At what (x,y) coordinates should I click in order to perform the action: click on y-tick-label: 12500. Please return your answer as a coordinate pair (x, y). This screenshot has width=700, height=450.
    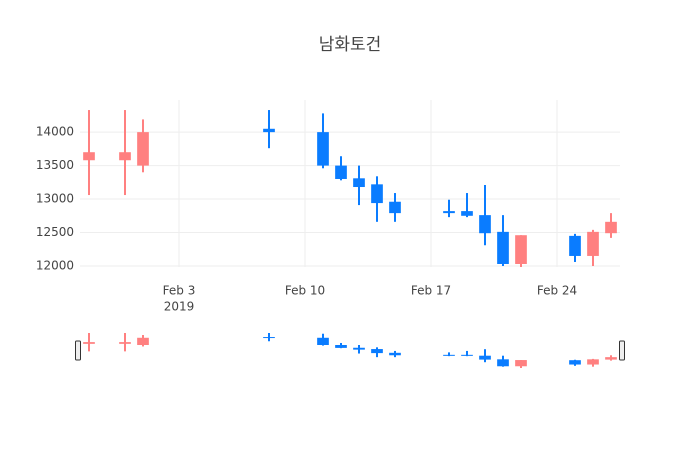
    Looking at the image, I should click on (55, 232).